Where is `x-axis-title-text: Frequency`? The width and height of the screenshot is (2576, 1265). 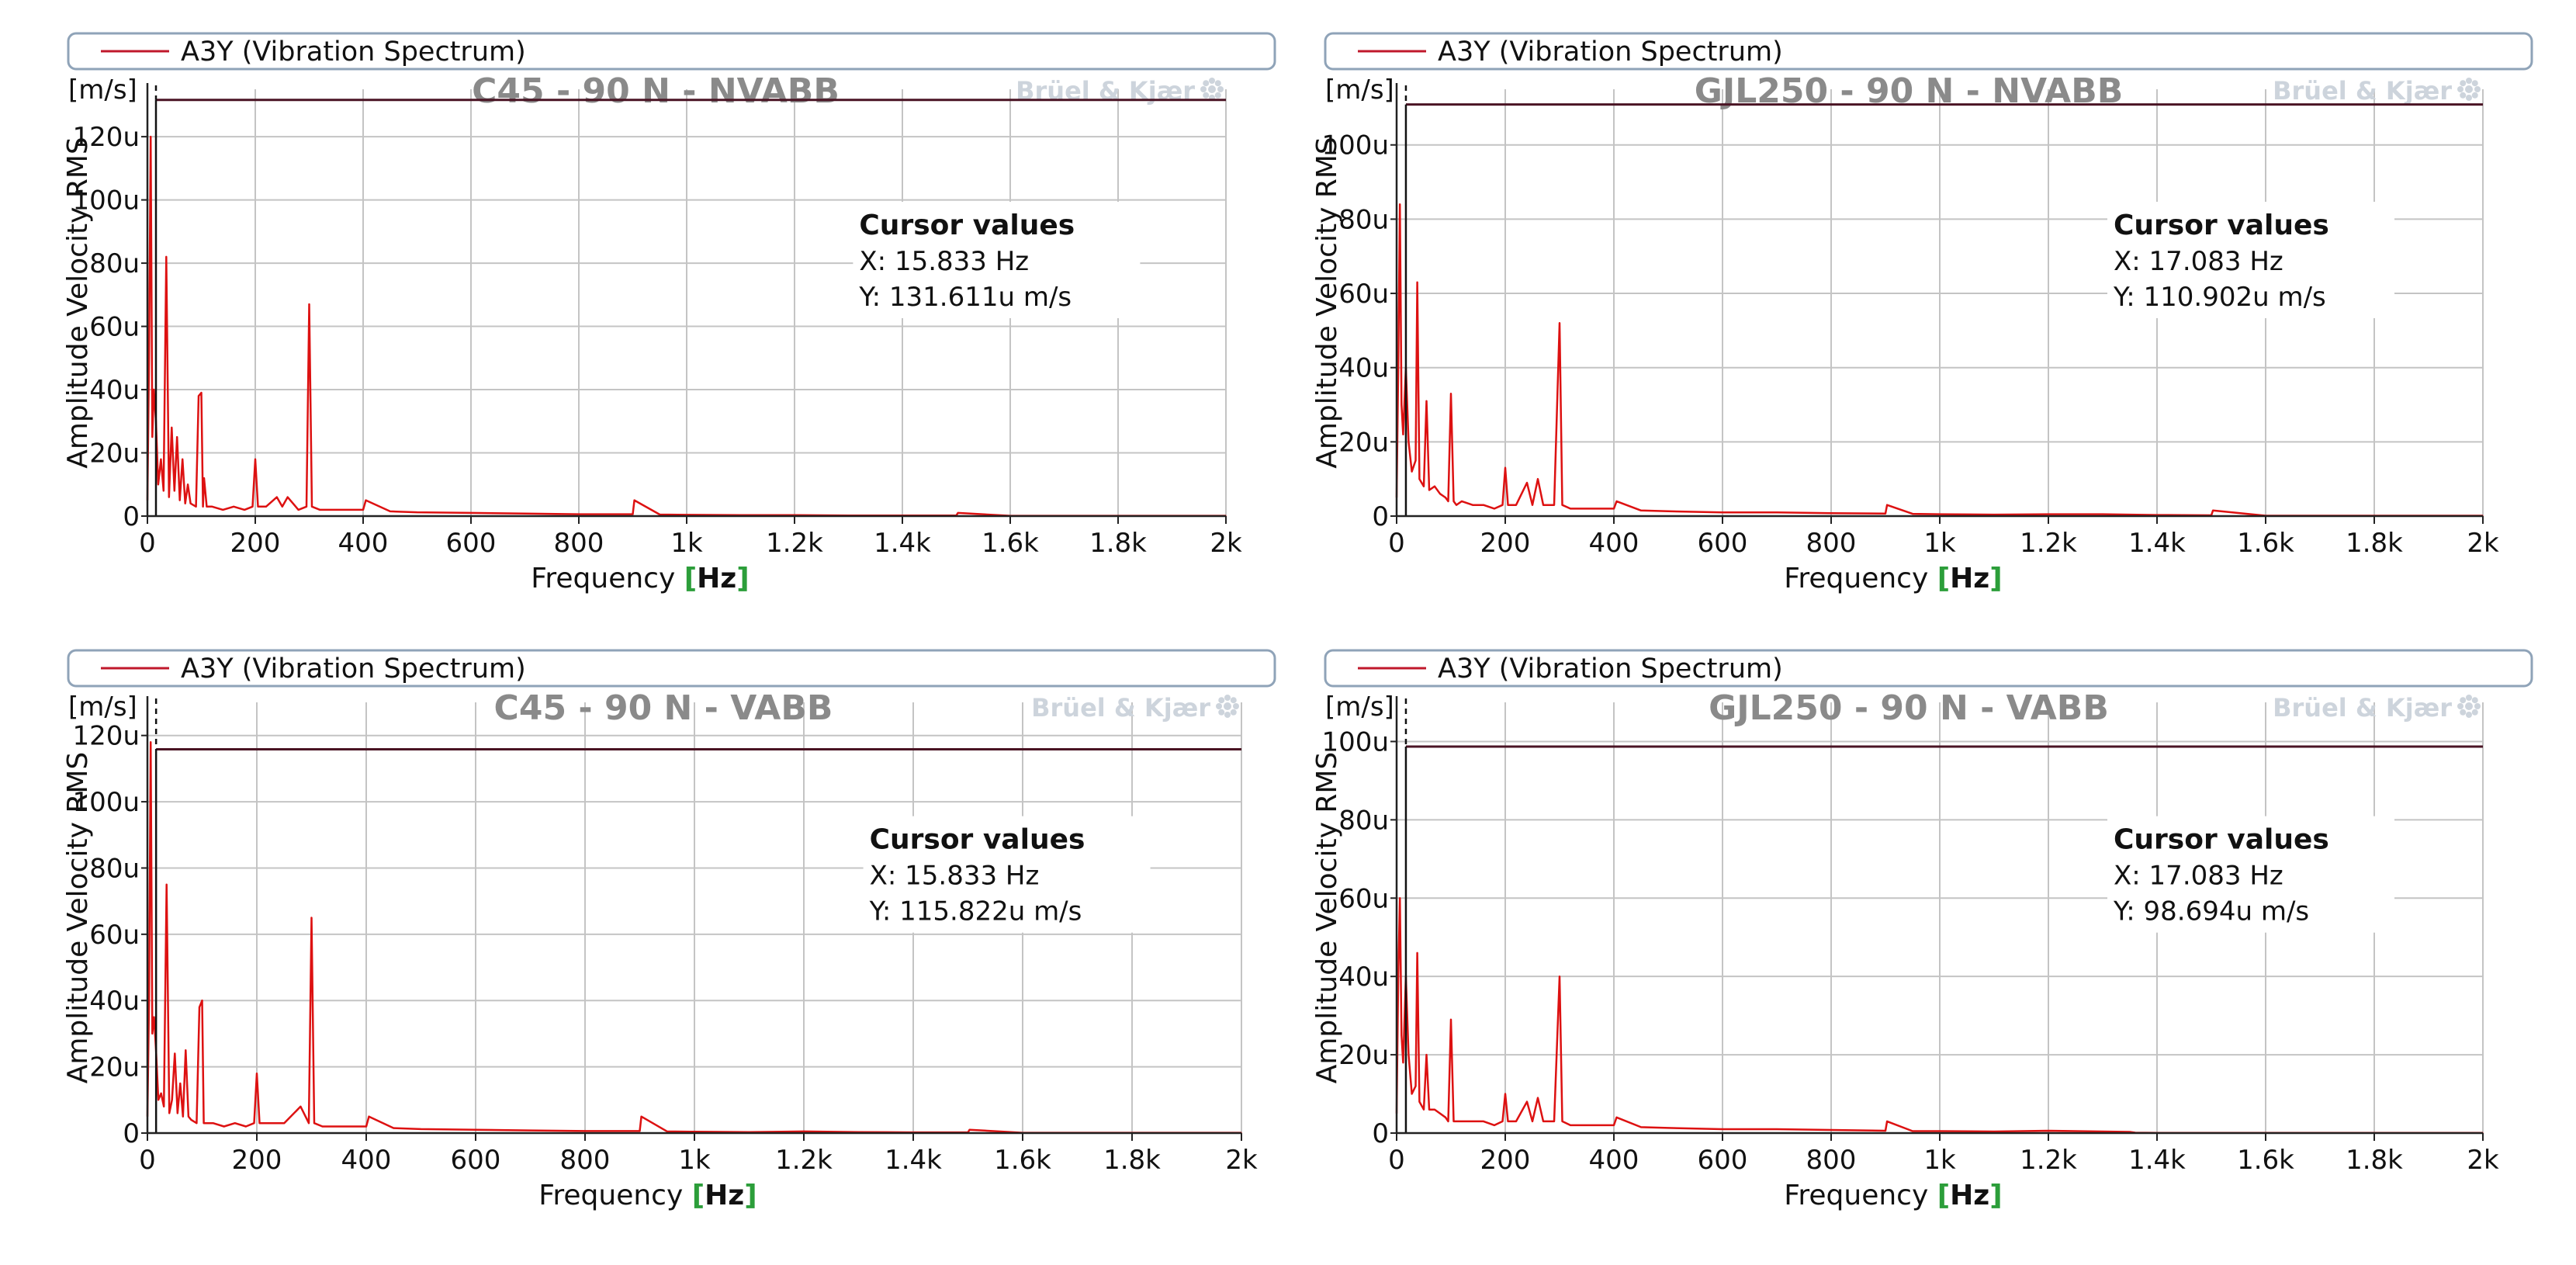
x-axis-title-text: Frequency is located at coordinates (1861, 1195).